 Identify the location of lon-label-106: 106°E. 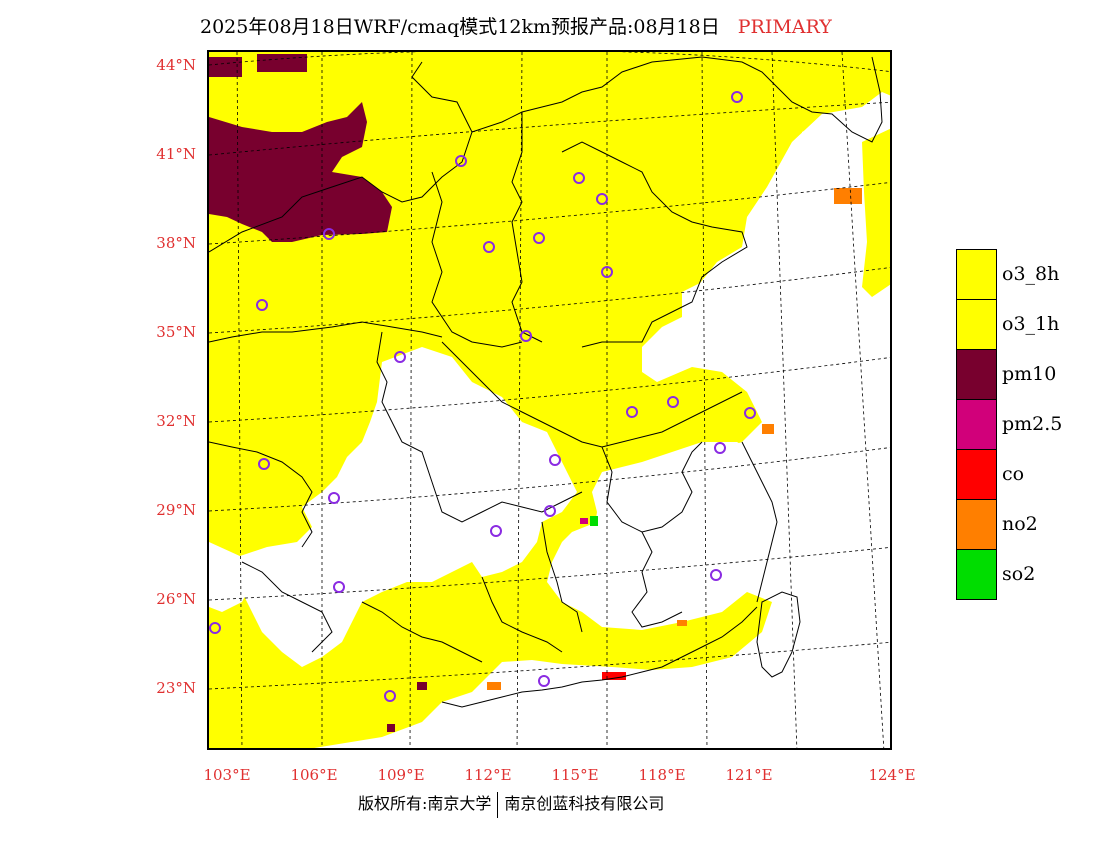
(314, 775).